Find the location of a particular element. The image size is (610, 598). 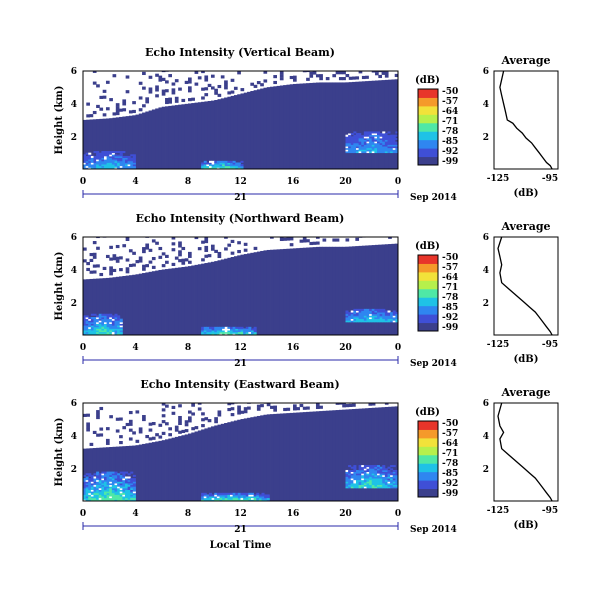

colorbar: (dB) -50 -57 -64 -71 -78 -85 -92 -99 is located at coordinates (436, 121).